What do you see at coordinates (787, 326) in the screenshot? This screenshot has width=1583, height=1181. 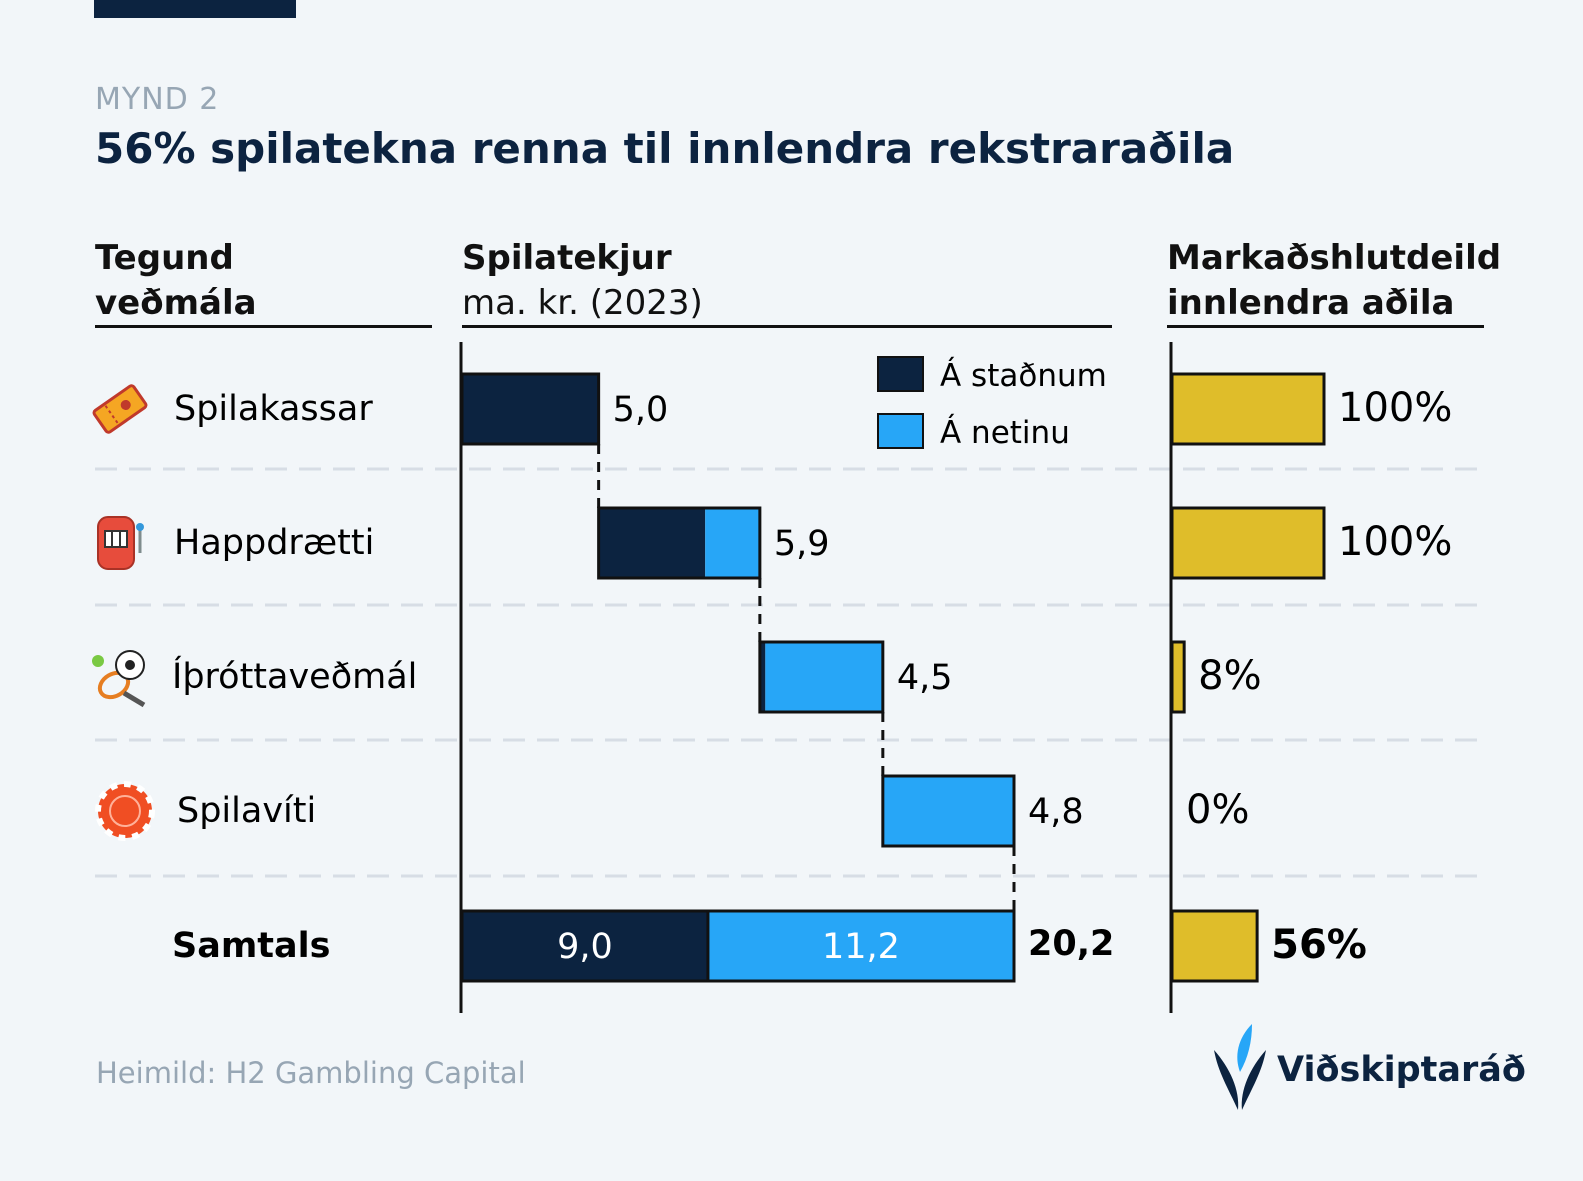 I see `header-rule-revenue` at bounding box center [787, 326].